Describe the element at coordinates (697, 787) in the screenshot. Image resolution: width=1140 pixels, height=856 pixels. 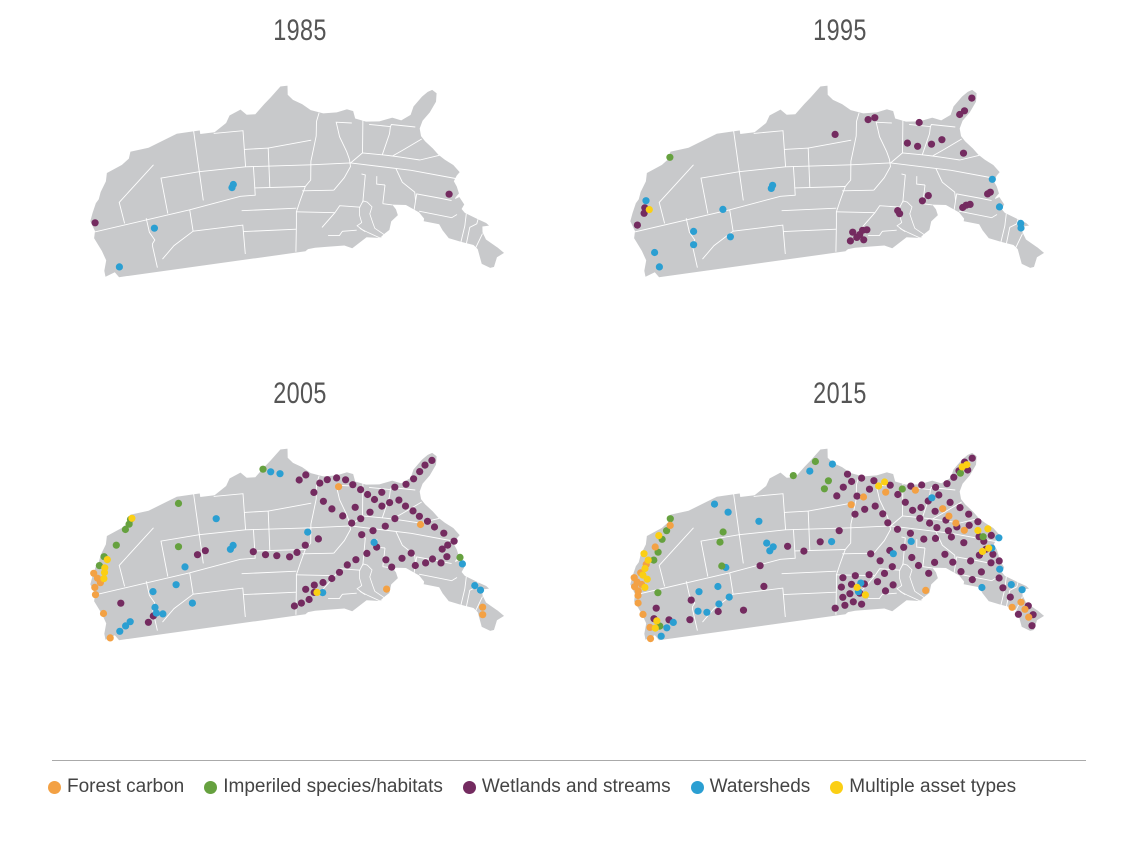
I see `watersheds-swatch-icon` at that location.